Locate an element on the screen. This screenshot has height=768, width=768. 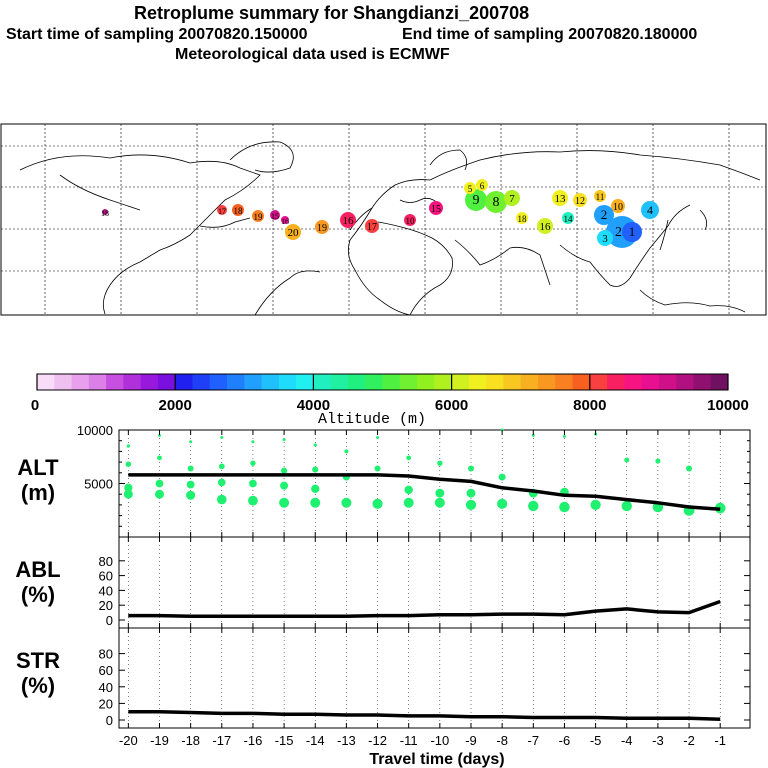
plume-marker-label: 18 is located at coordinates (105, 213).